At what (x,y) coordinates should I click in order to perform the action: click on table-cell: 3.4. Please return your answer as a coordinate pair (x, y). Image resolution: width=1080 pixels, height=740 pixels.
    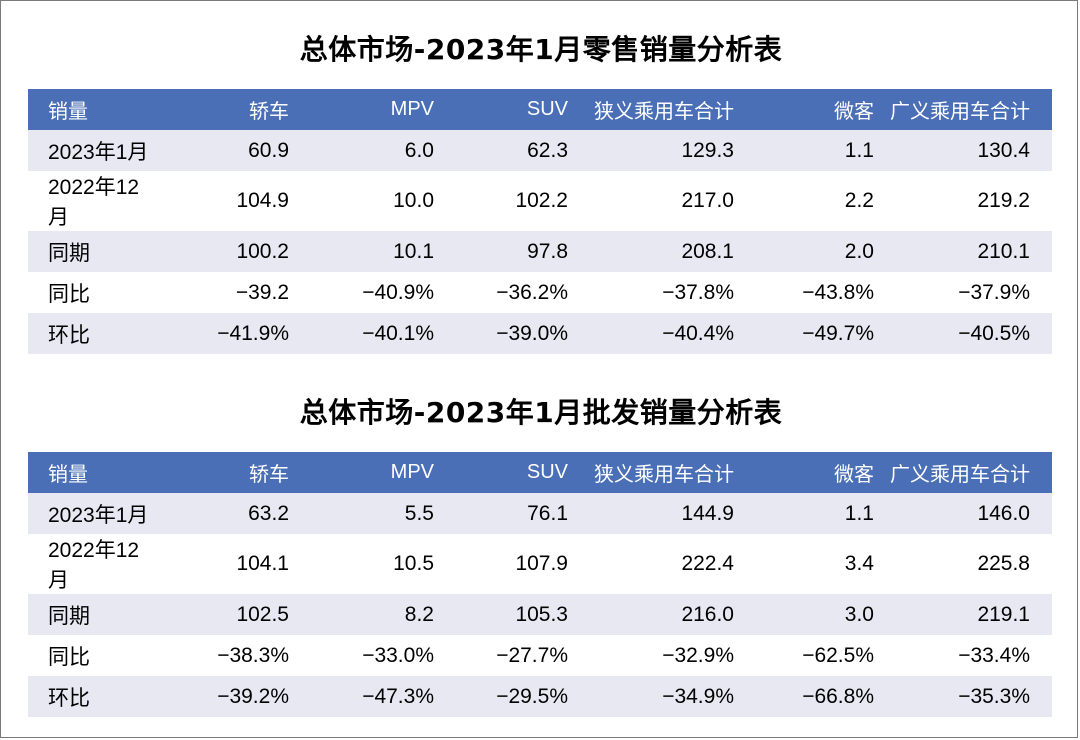
    Looking at the image, I should click on (806, 564).